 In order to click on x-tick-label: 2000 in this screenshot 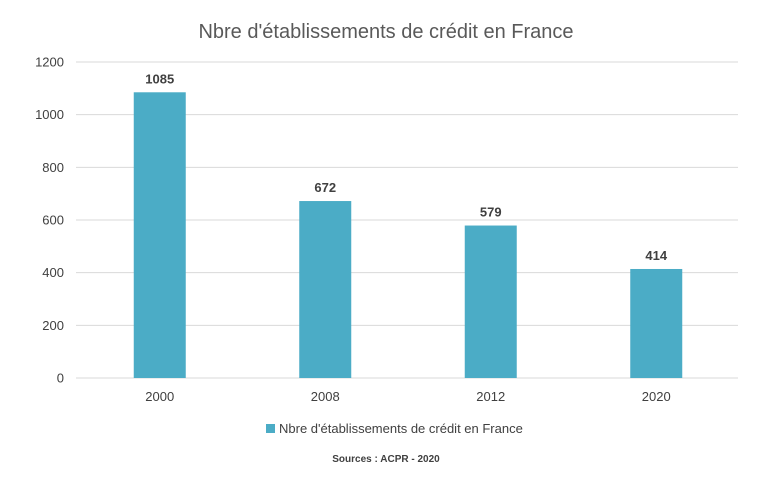, I will do `click(159, 396)`.